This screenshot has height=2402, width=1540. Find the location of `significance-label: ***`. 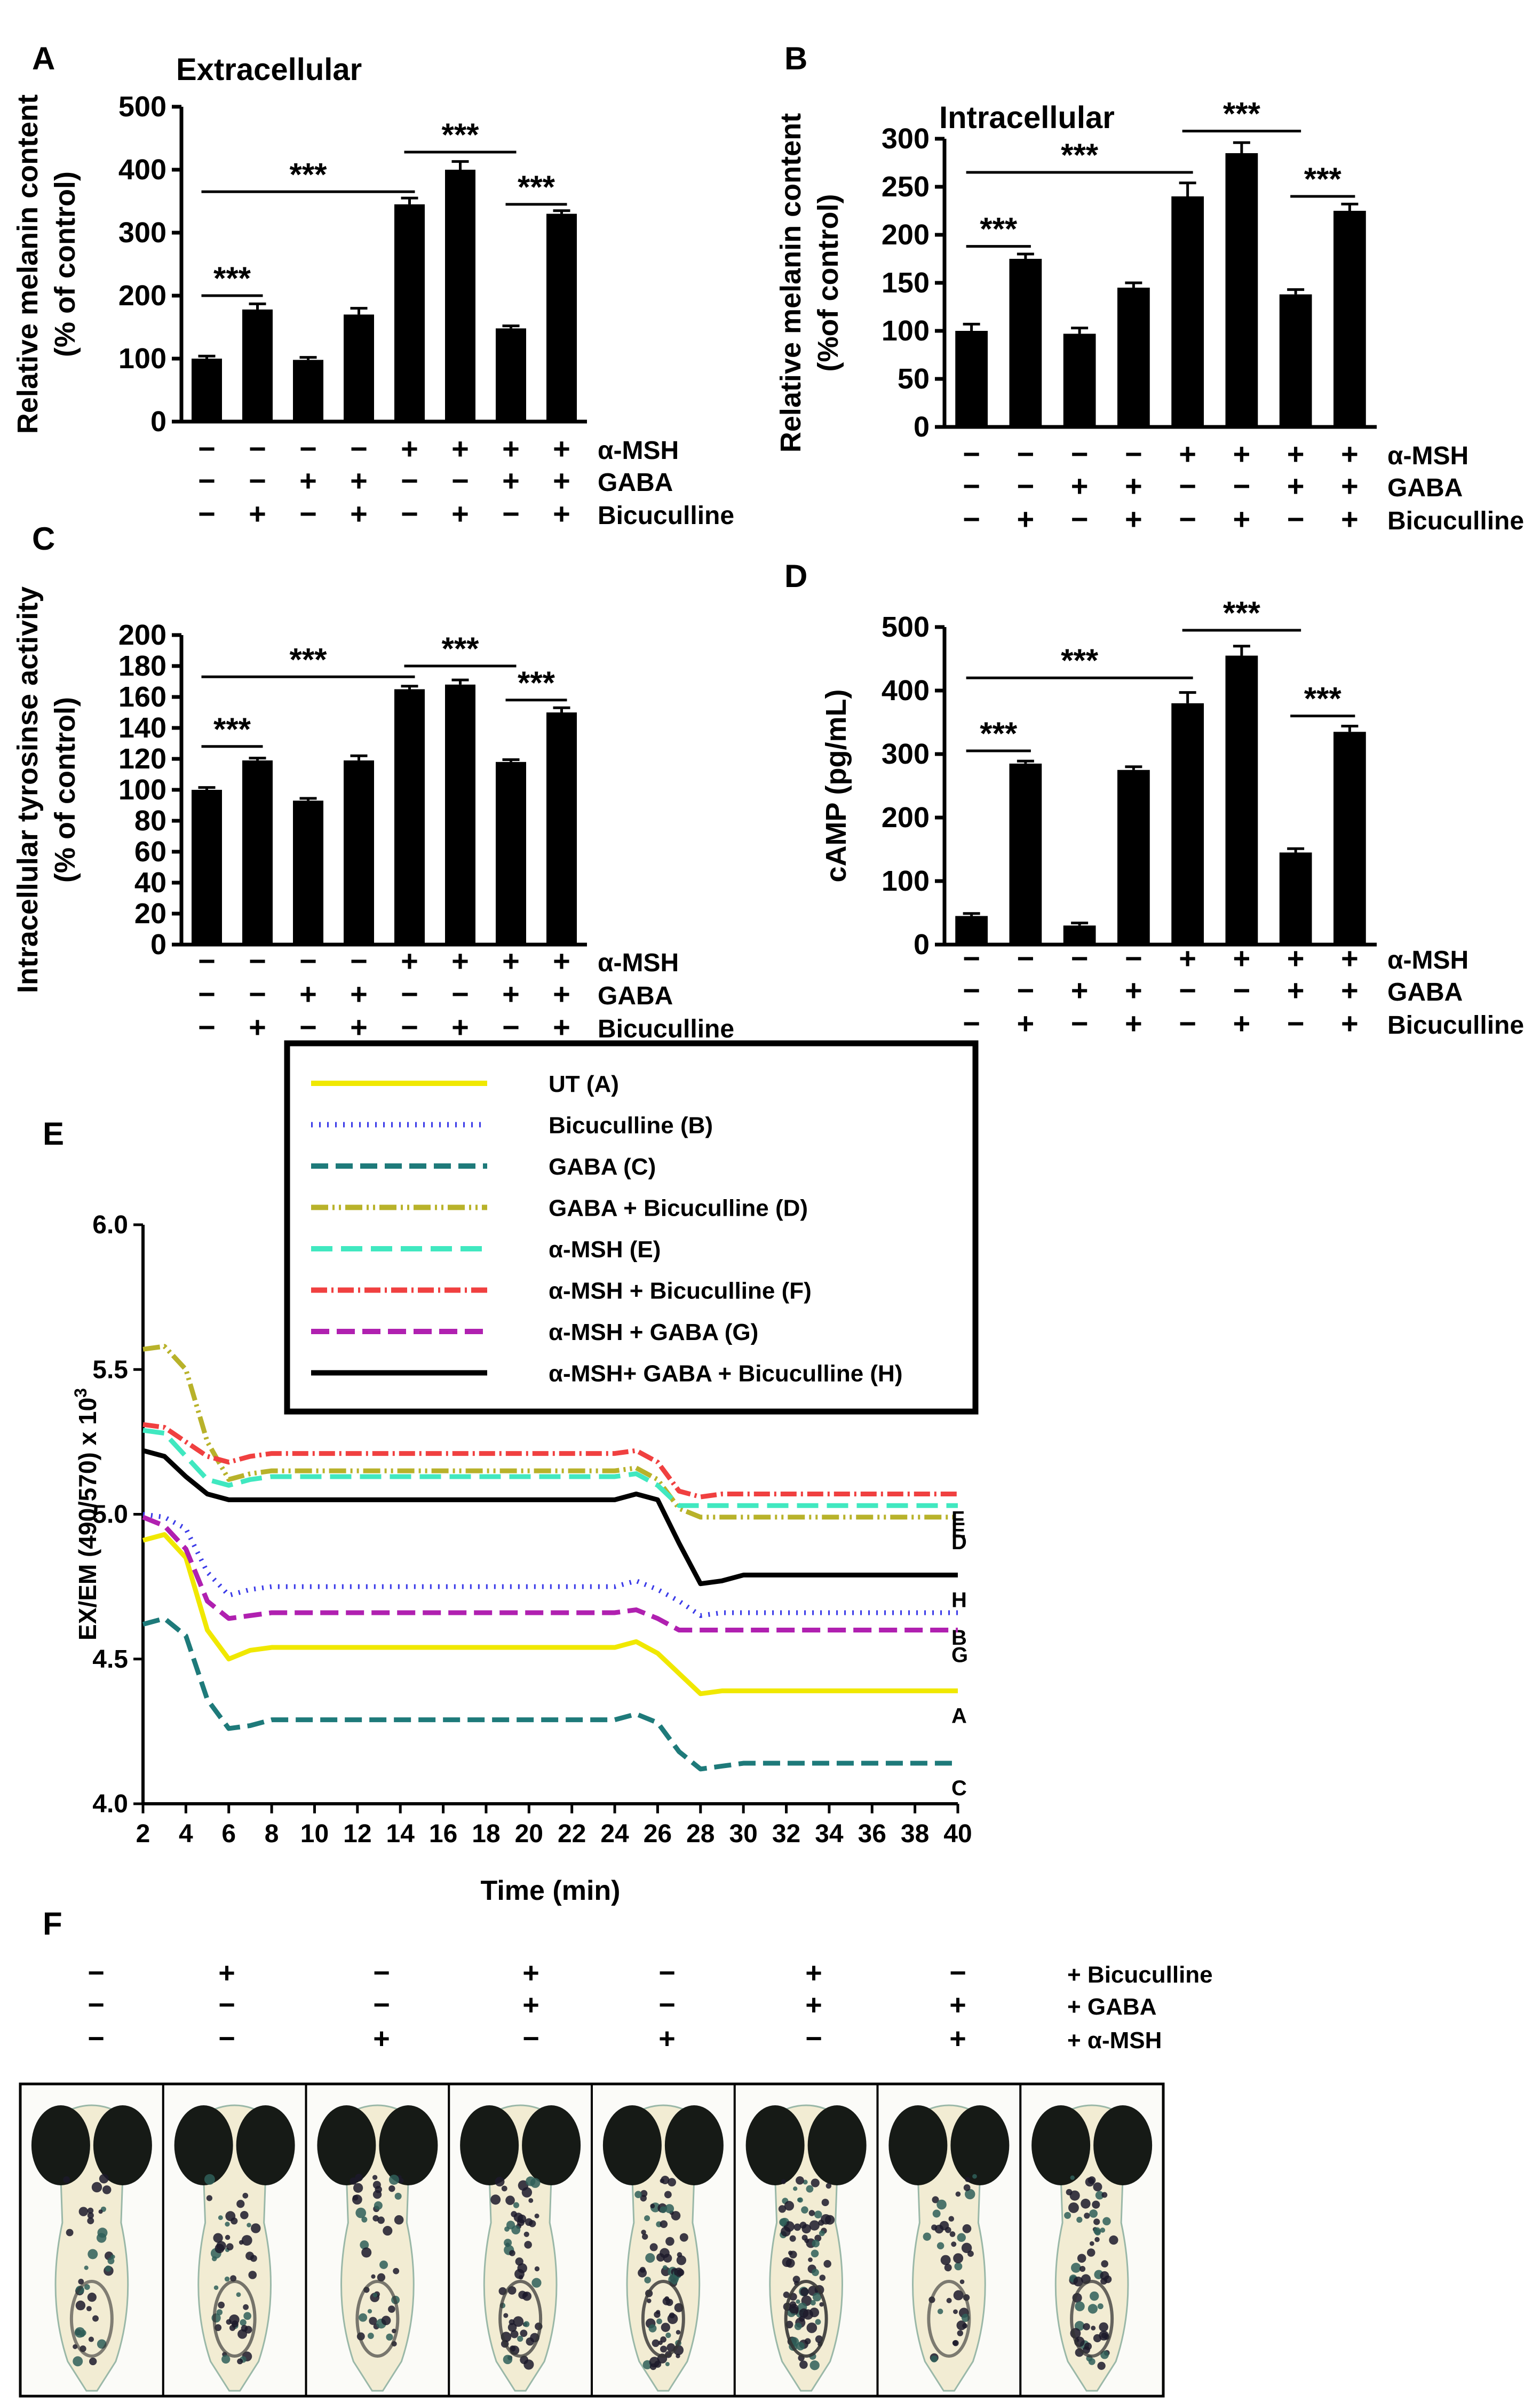

significance-label: *** is located at coordinates (308, 174).